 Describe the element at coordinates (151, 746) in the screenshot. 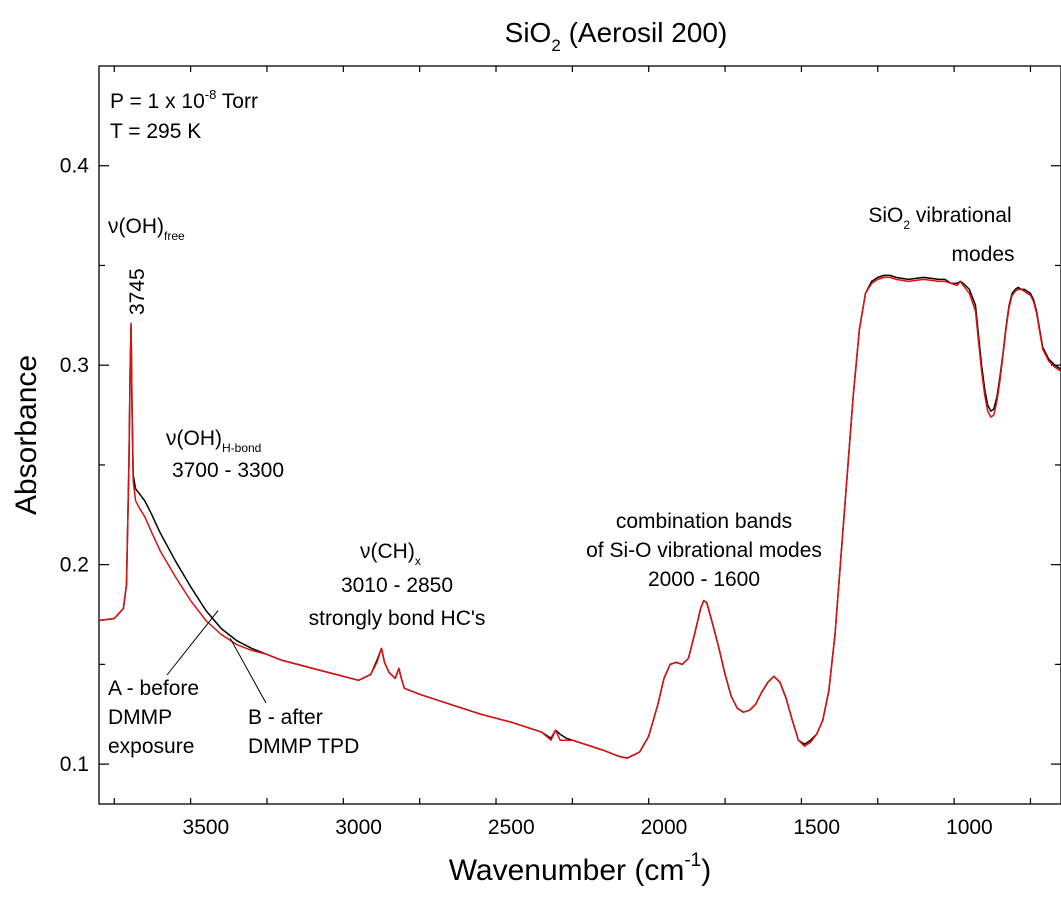

I see `label-a-line3: exposure` at that location.